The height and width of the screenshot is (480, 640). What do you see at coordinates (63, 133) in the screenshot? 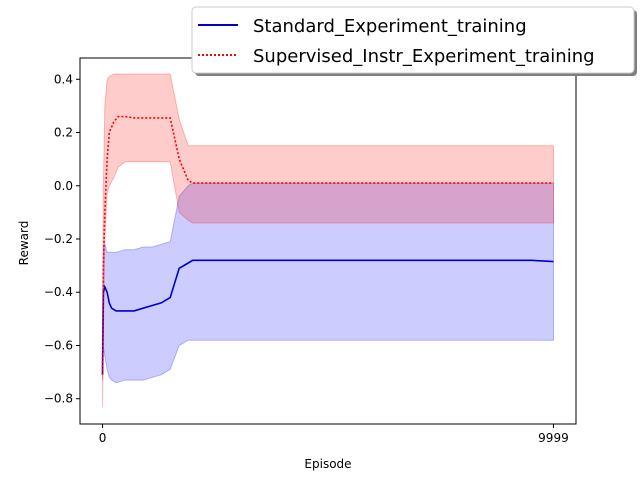
I see `y-tick-label: 0.2` at bounding box center [63, 133].